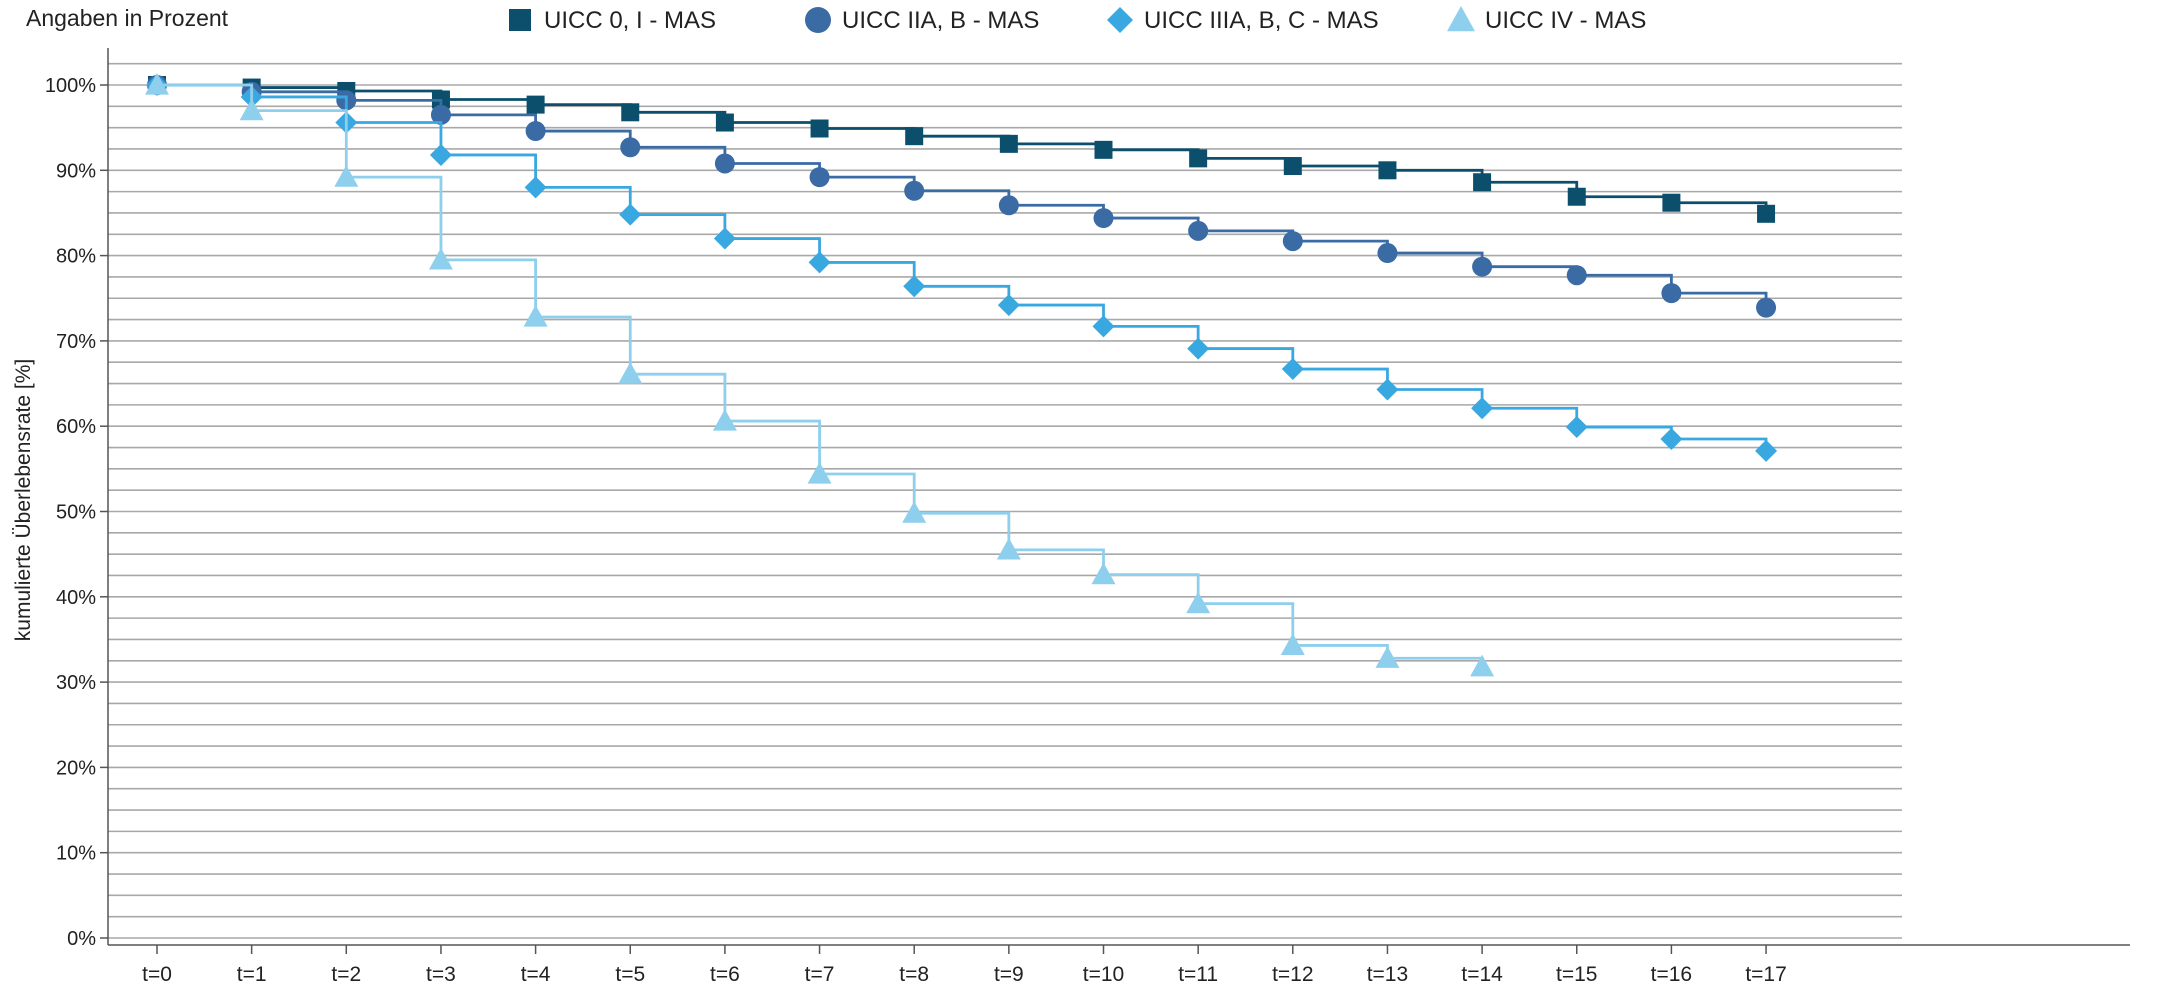 The width and height of the screenshot is (2158, 1002). I want to click on legend-label: UICC 0, I - MAS, so click(630, 20).